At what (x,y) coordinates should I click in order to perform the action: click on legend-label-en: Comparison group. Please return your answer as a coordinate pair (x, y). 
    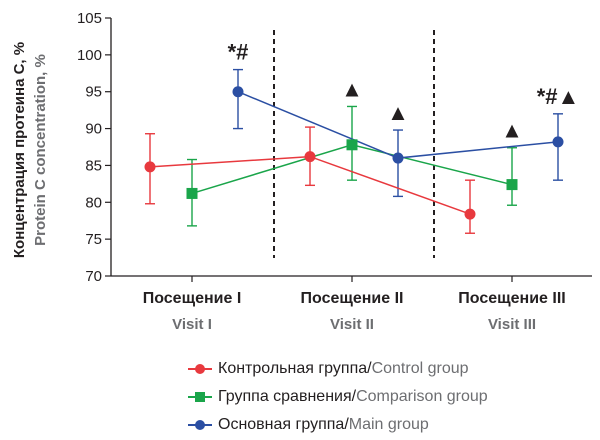
    Looking at the image, I should click on (422, 396).